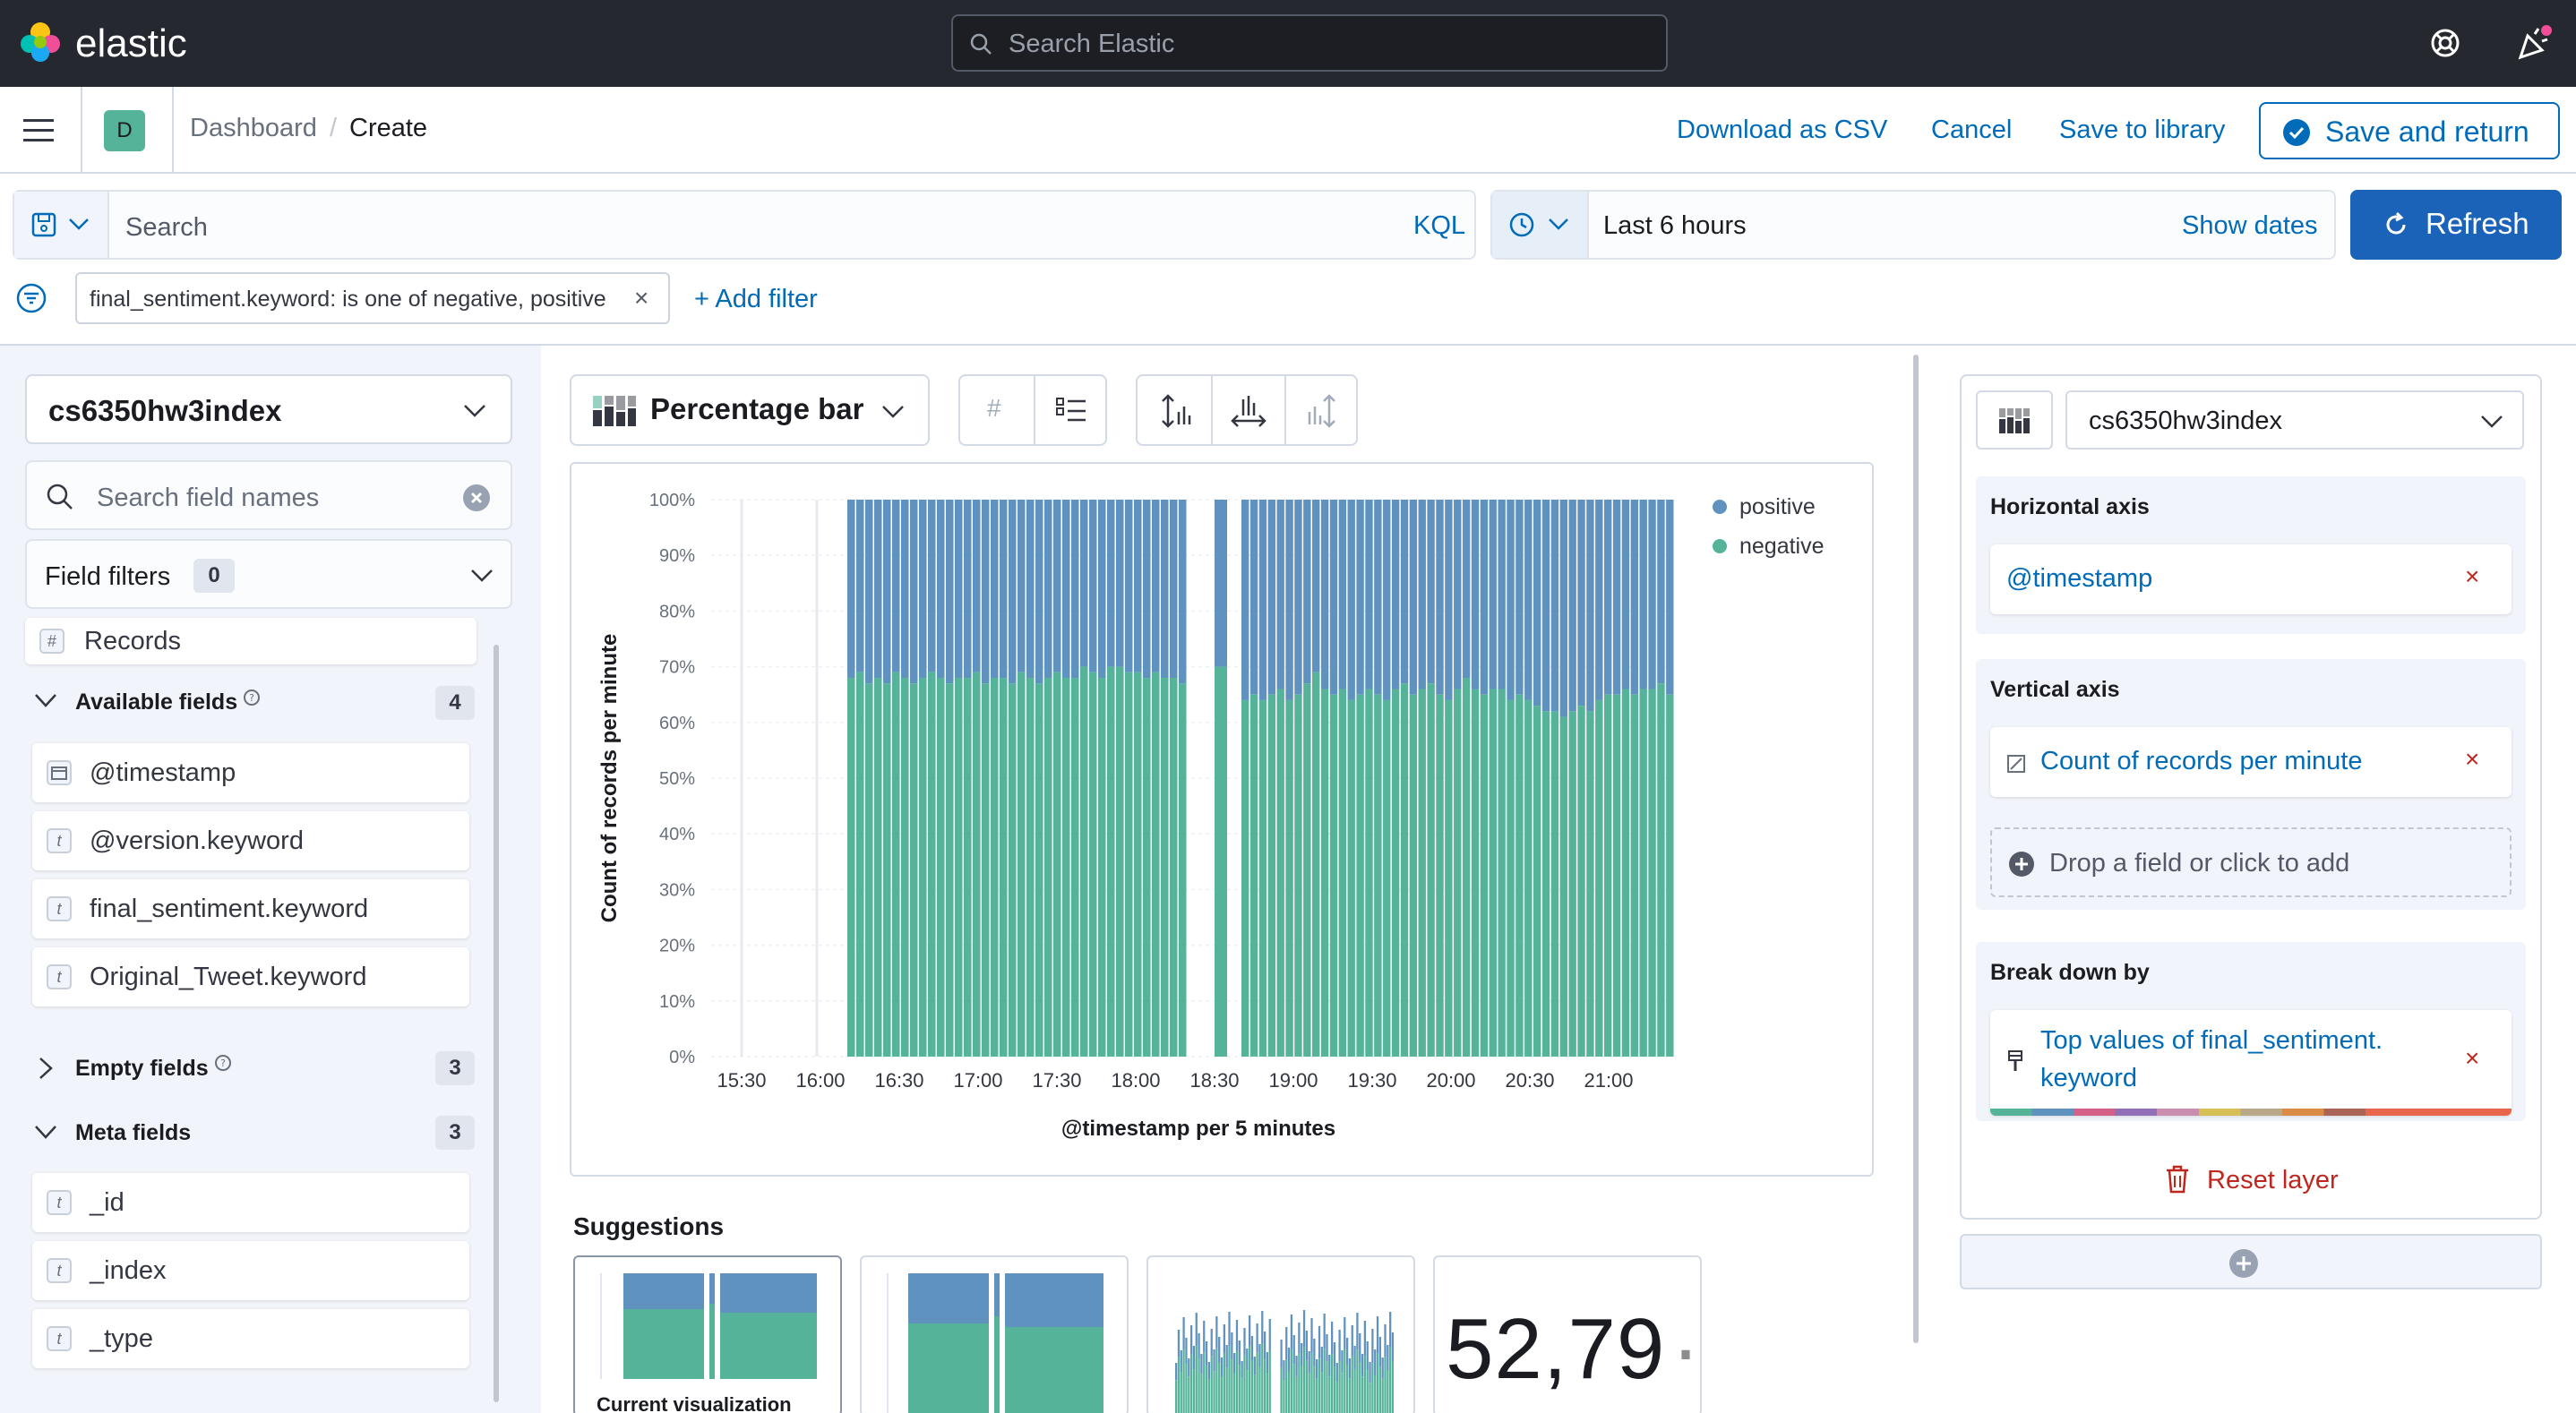  I want to click on available-fields-title: Available fields, so click(156, 702).